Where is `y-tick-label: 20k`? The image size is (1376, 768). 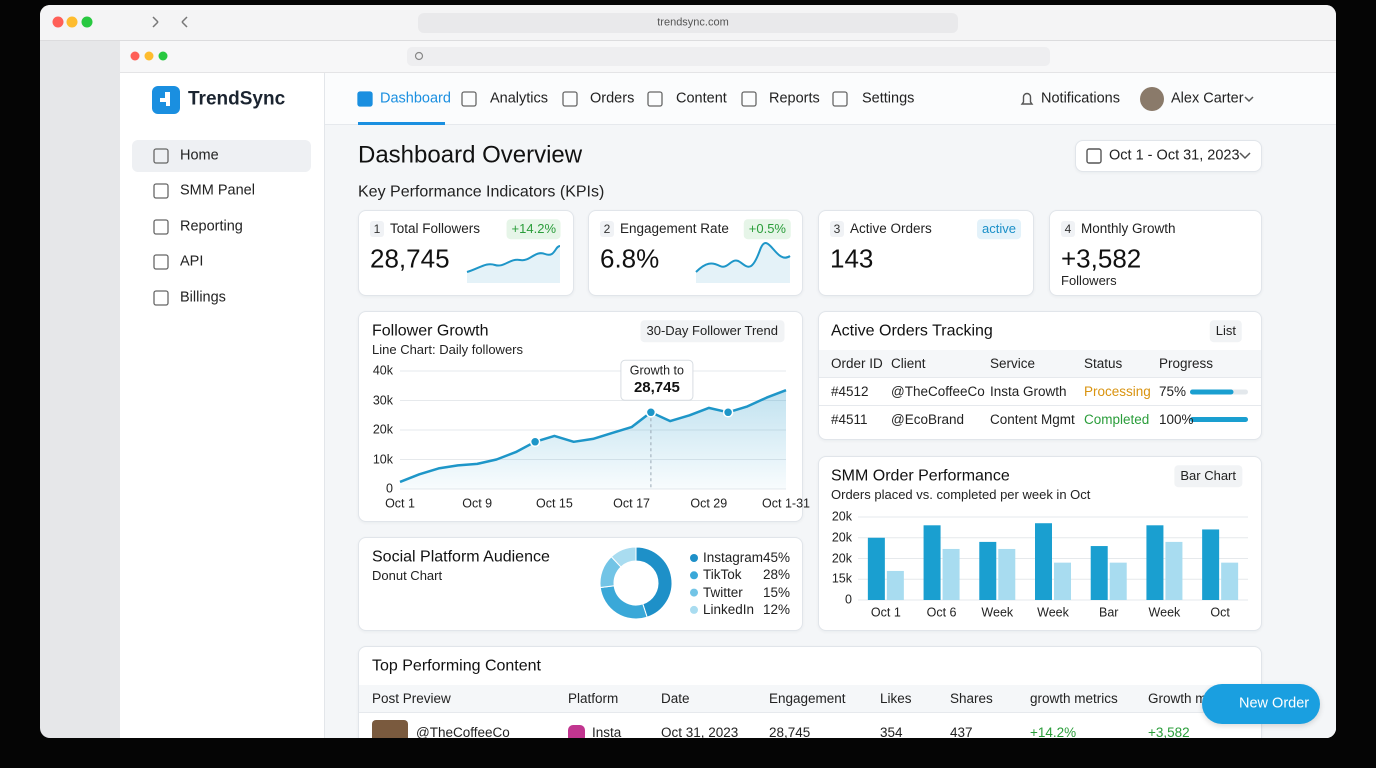
y-tick-label: 20k is located at coordinates (841, 537).